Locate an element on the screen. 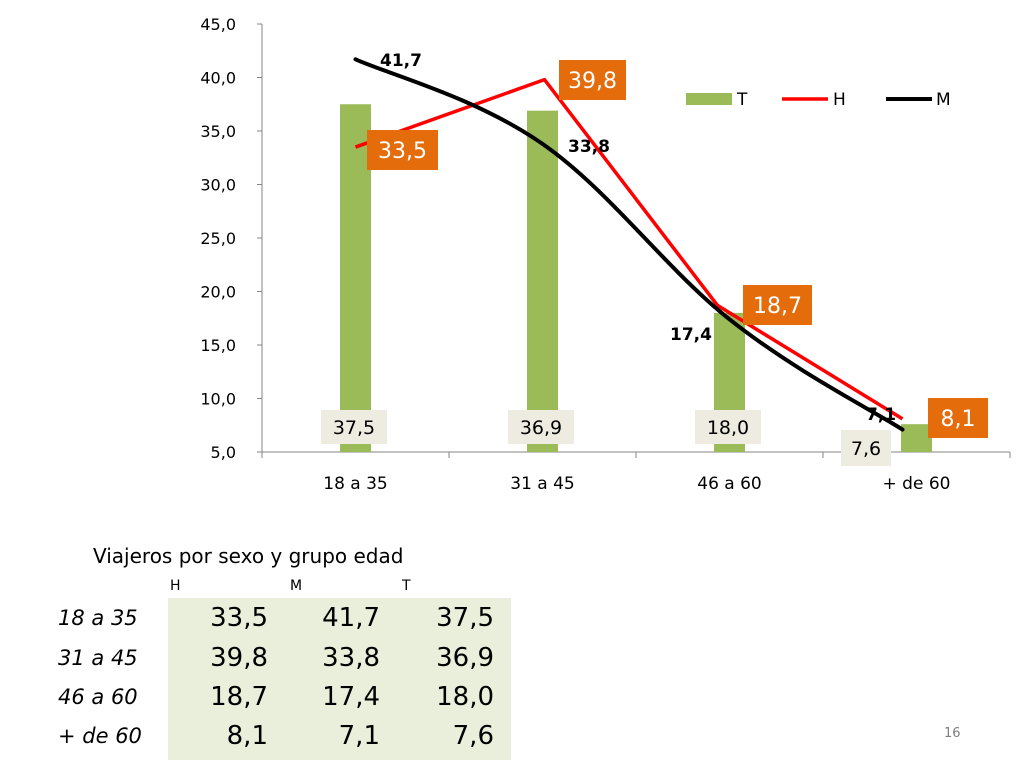 This screenshot has width=1024, height=768. data-label-h: 33,5 is located at coordinates (402, 151).